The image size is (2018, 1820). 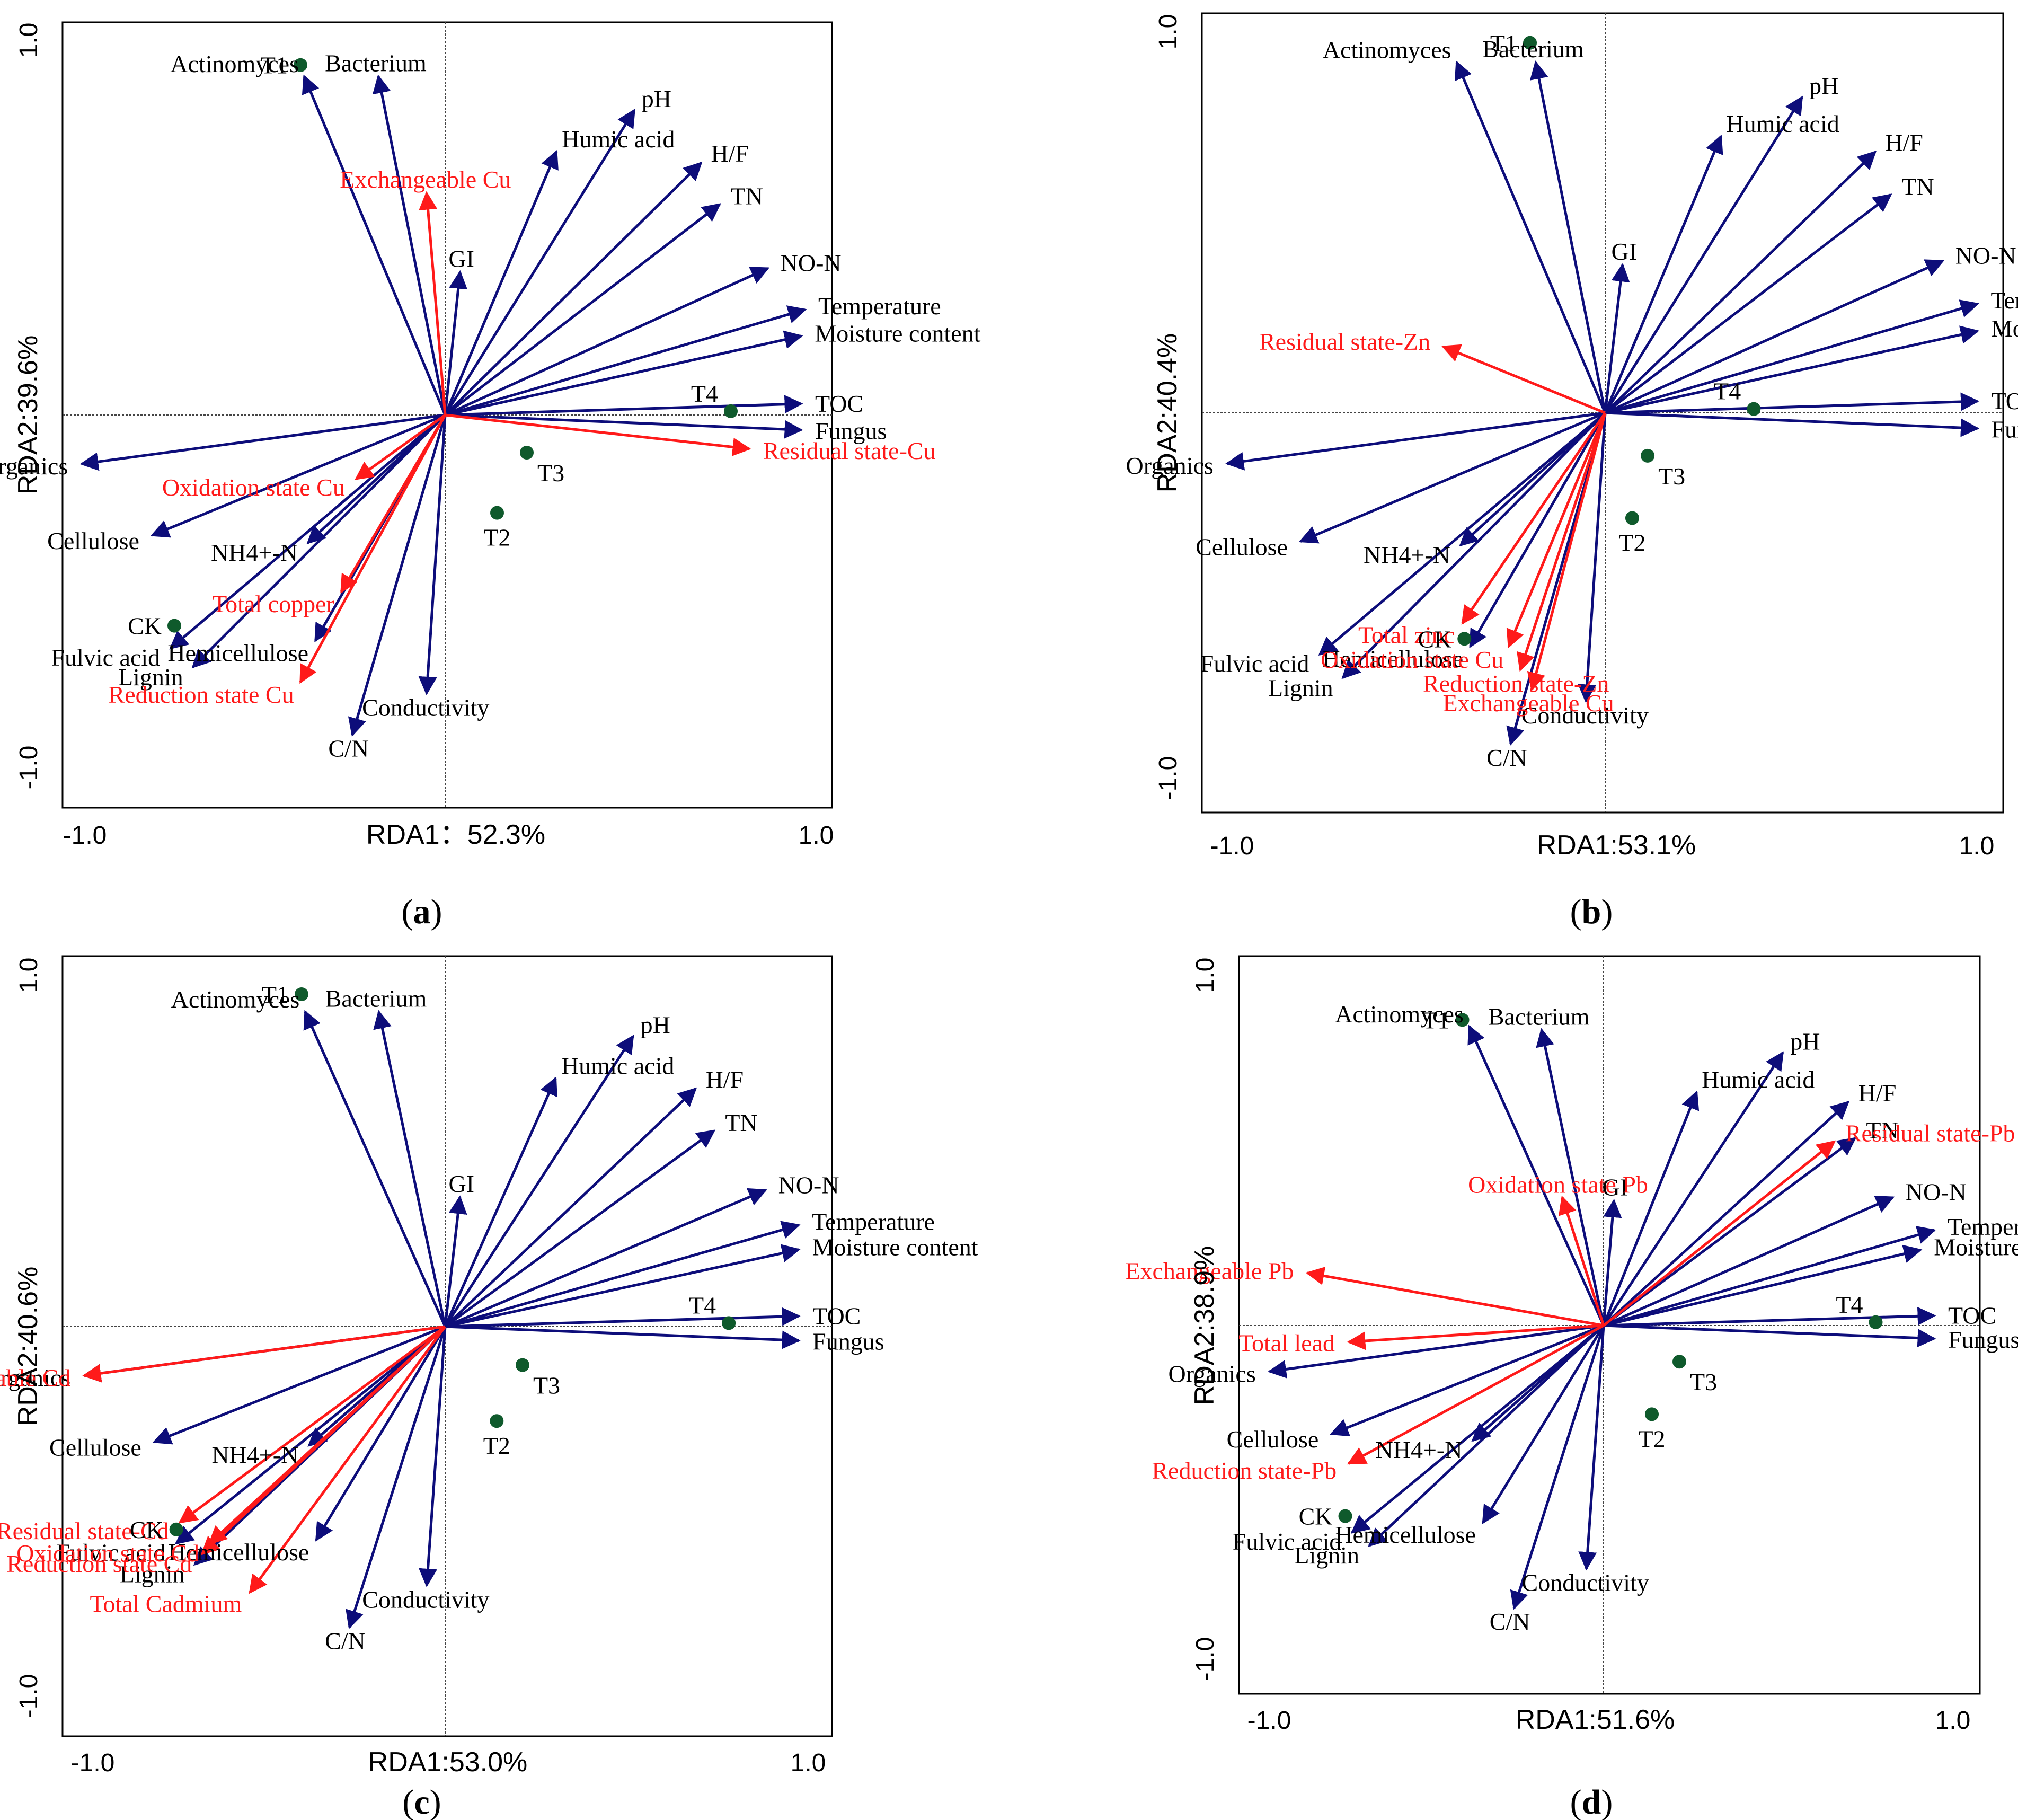 I want to click on point-label-ck: CK, so click(x=147, y=1529).